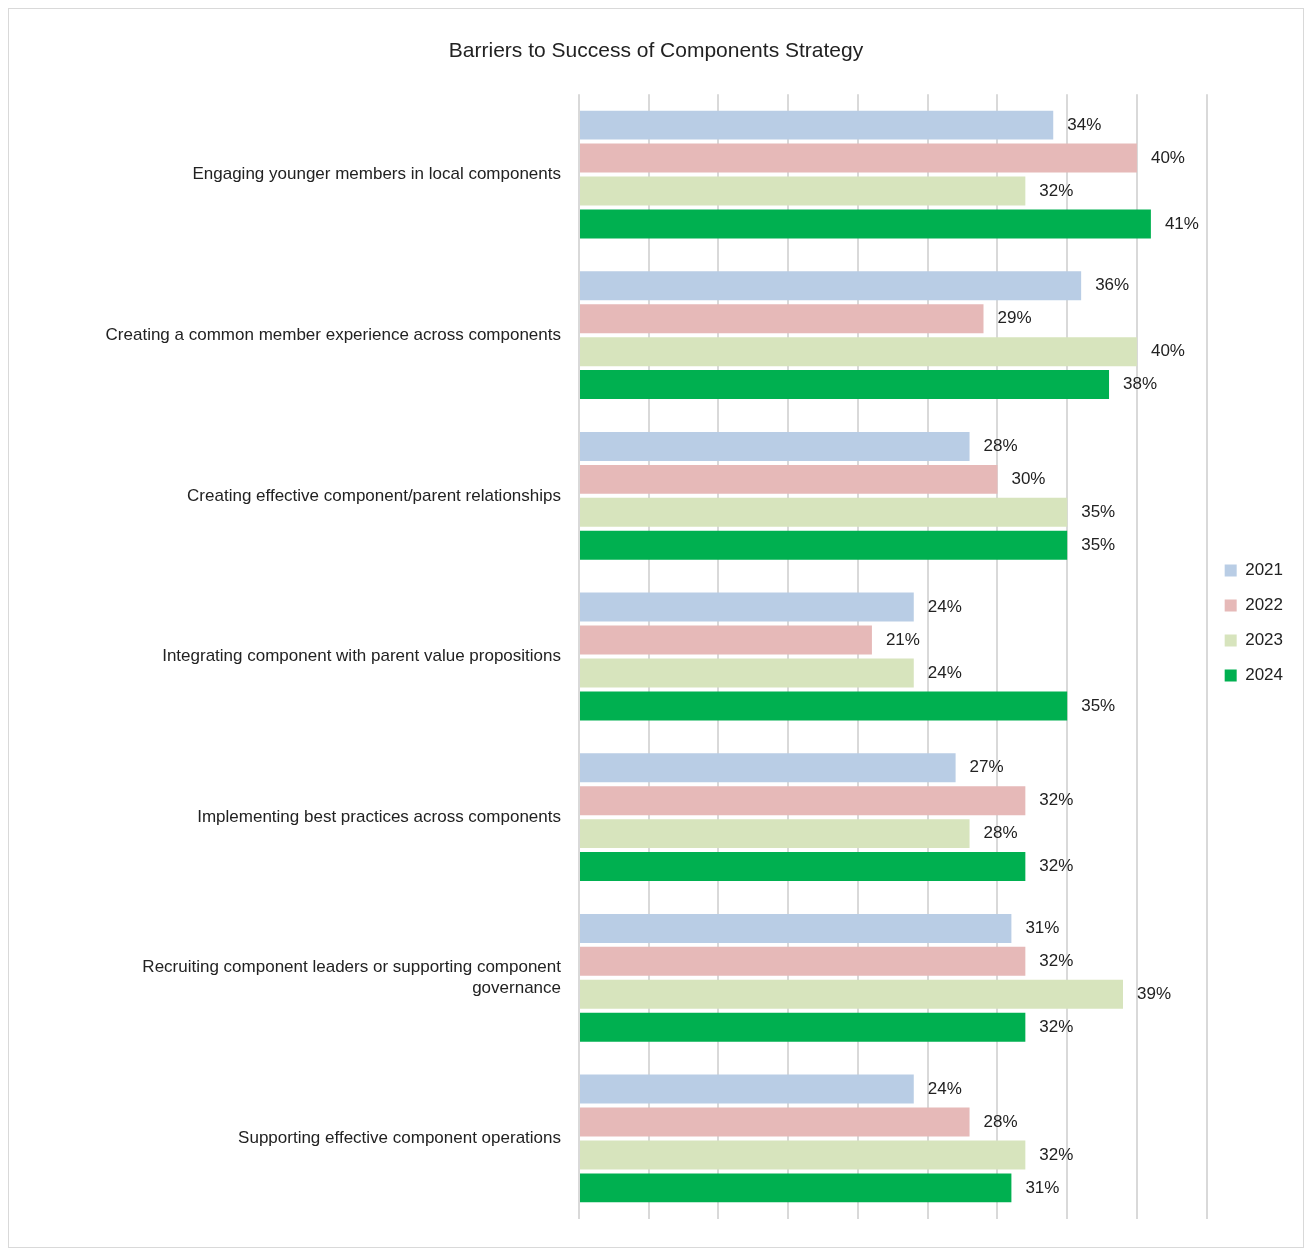  Describe the element at coordinates (333, 334) in the screenshot. I see `y-tick-label: Creating a common member experience across components` at that location.